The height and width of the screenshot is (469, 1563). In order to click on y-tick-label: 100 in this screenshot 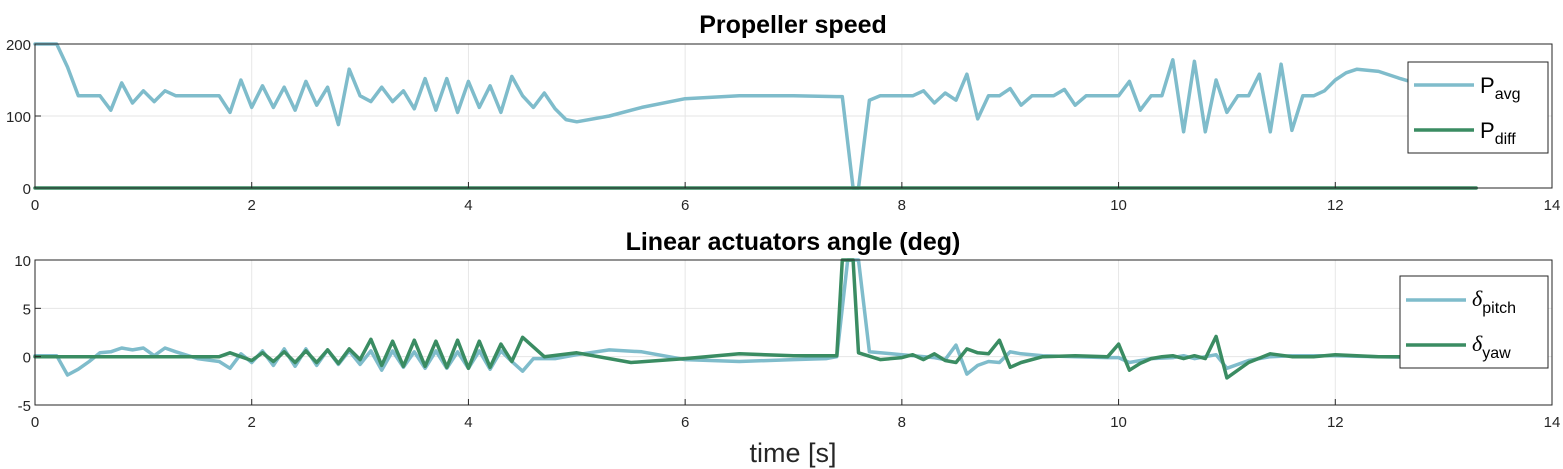, I will do `click(18, 117)`.